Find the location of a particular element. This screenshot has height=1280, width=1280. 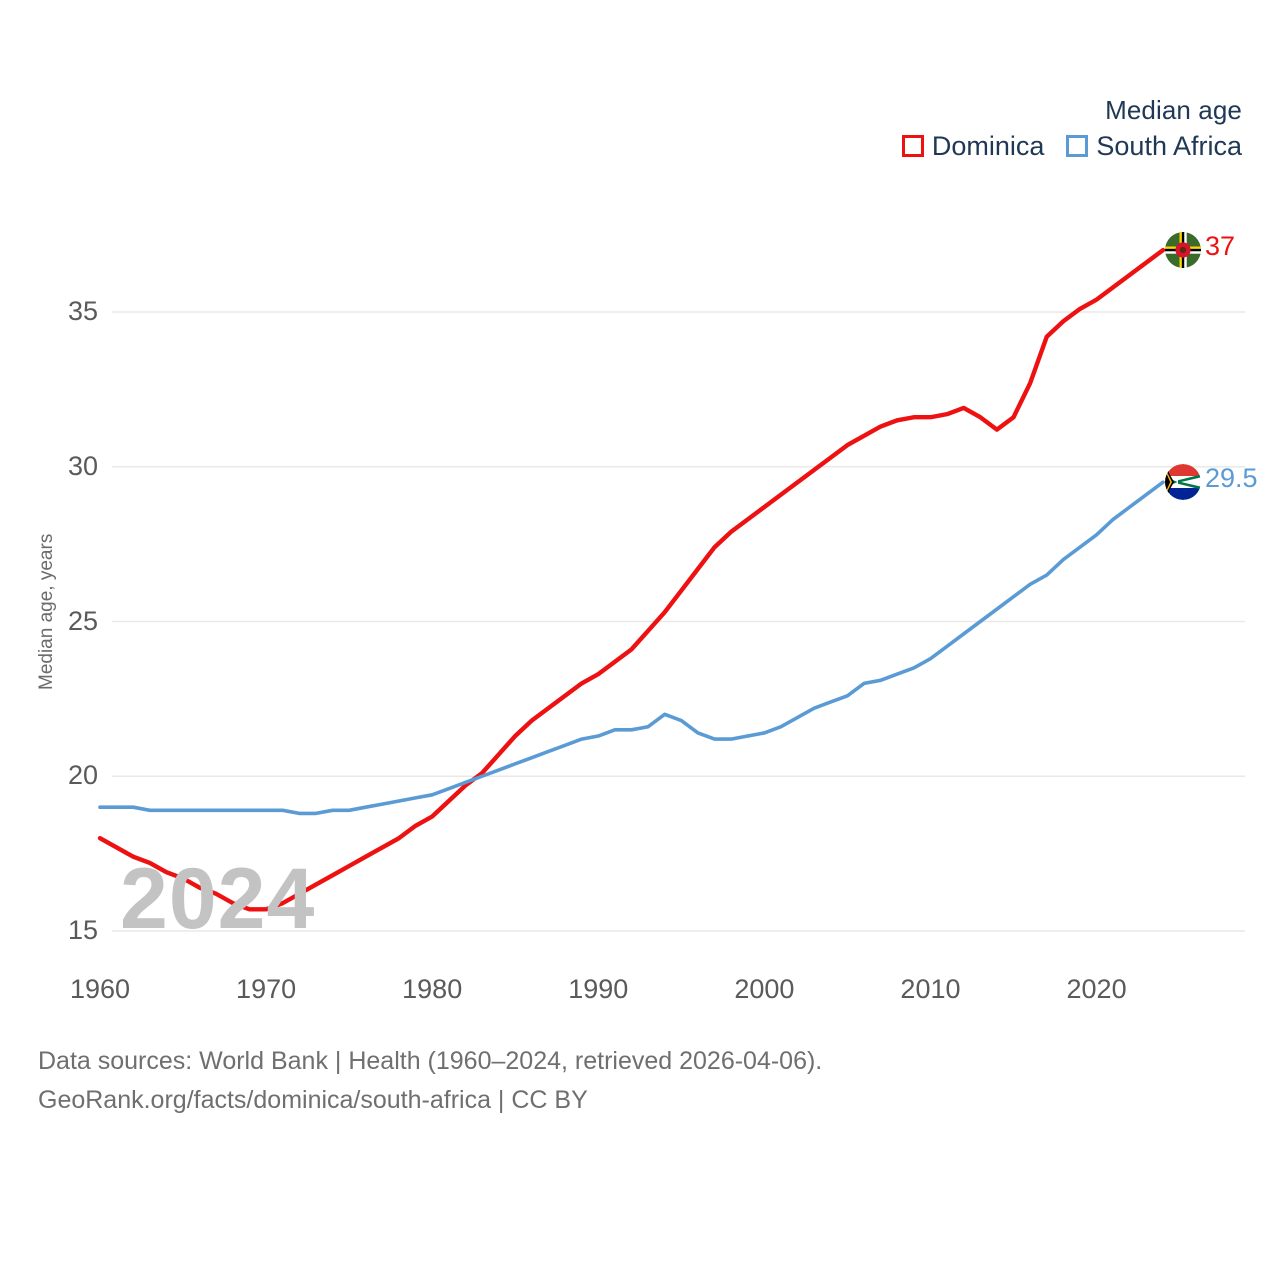

y-tick-label: 35 is located at coordinates (82, 311).